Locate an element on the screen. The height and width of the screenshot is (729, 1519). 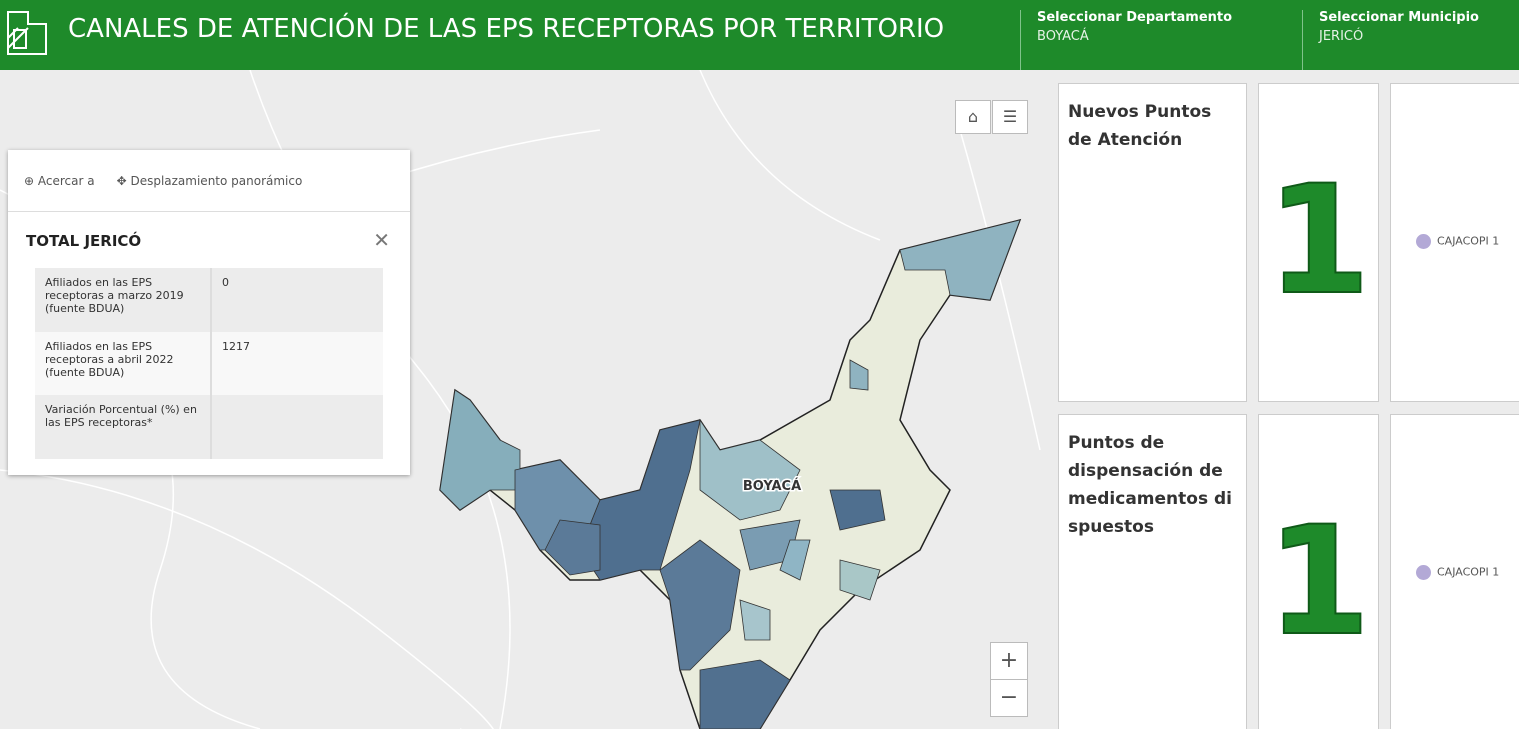
map-label: BOYACÁ is located at coordinates (772, 486).